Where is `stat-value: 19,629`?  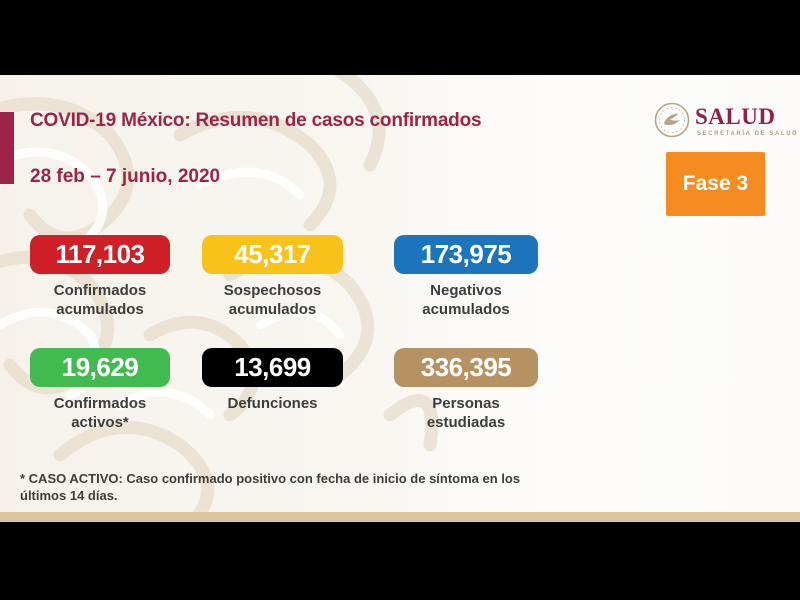
stat-value: 19,629 is located at coordinates (100, 367).